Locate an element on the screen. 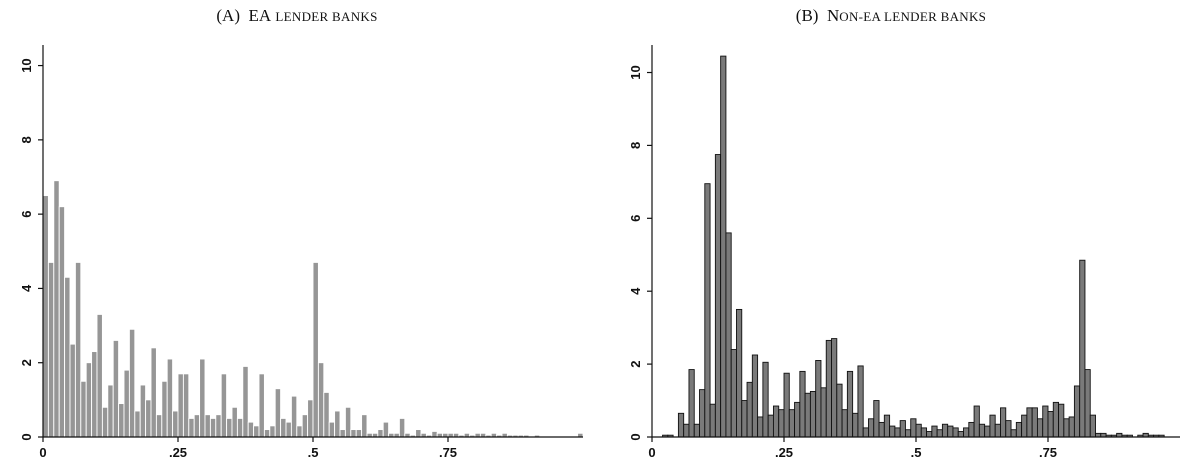 This screenshot has height=467, width=1188. x-tick-label: .75 is located at coordinates (1048, 452).